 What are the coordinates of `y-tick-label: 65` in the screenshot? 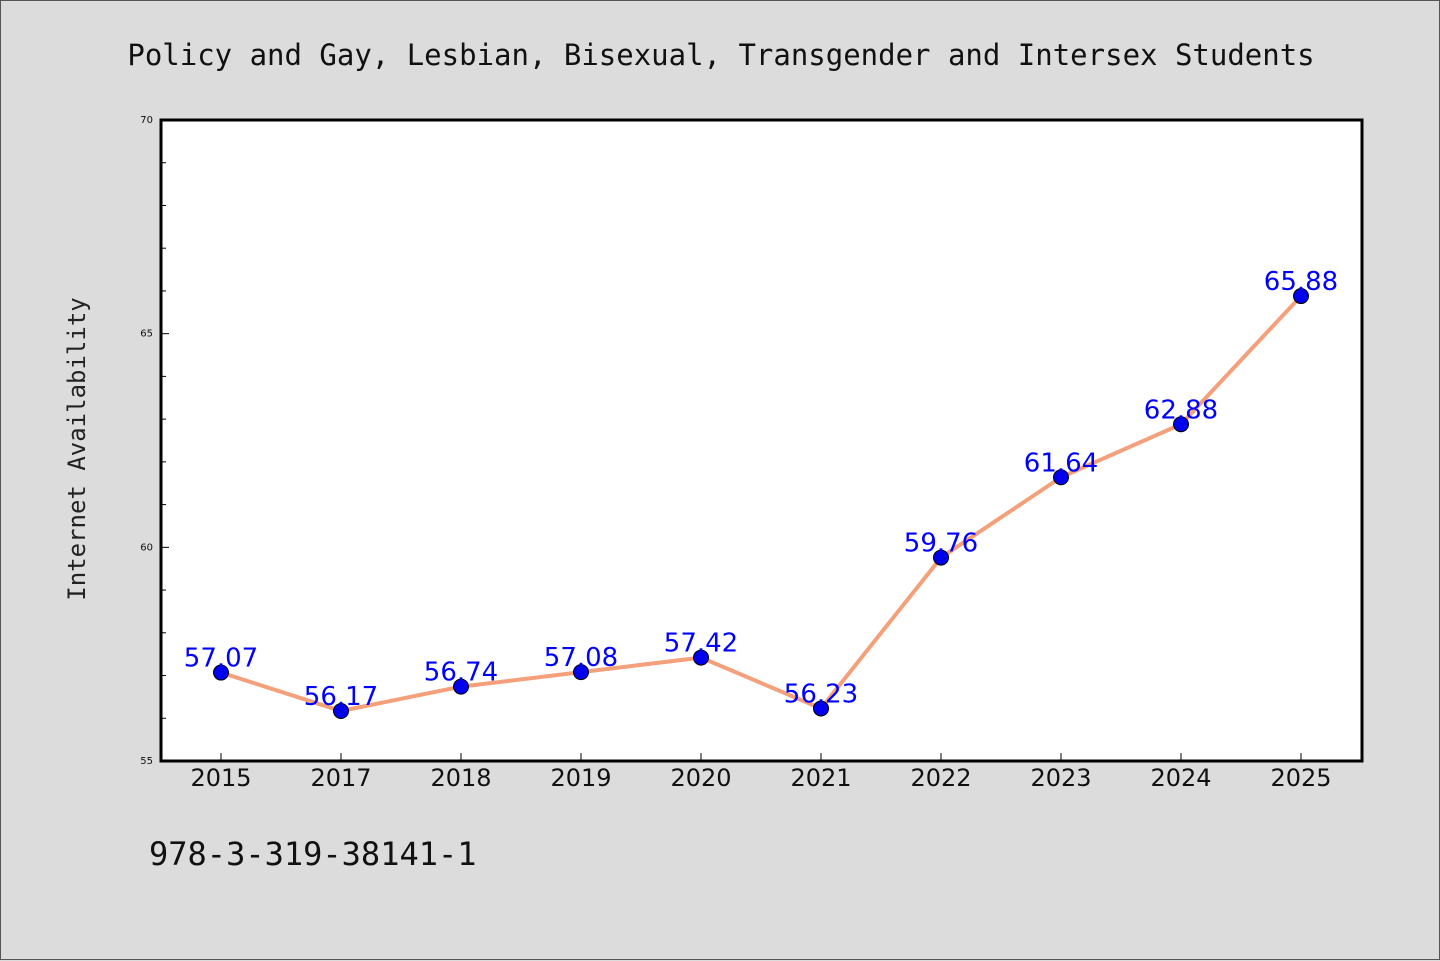 It's located at (146, 334).